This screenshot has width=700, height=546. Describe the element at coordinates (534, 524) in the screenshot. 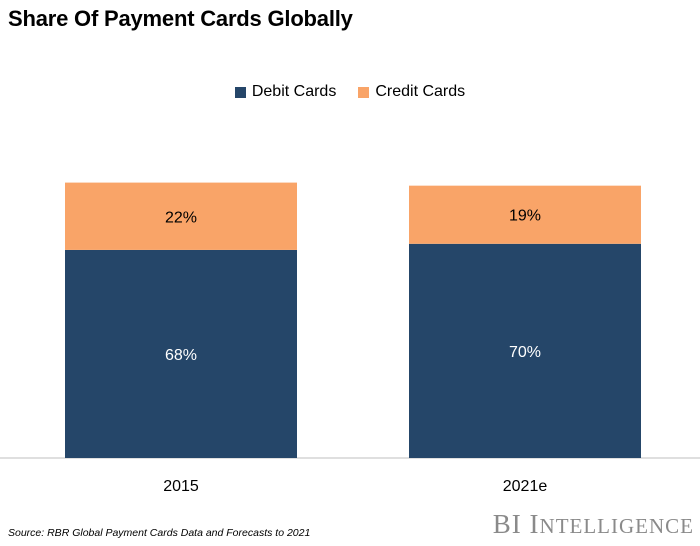

I see `brand-second-initial: I` at that location.